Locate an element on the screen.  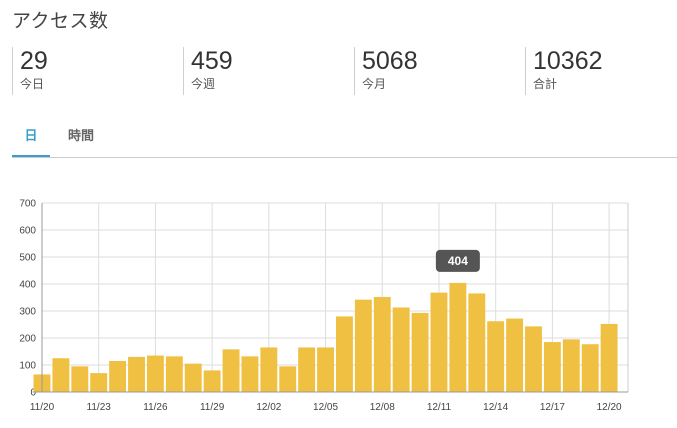
x-tick-label: 11/23 is located at coordinates (99, 407).